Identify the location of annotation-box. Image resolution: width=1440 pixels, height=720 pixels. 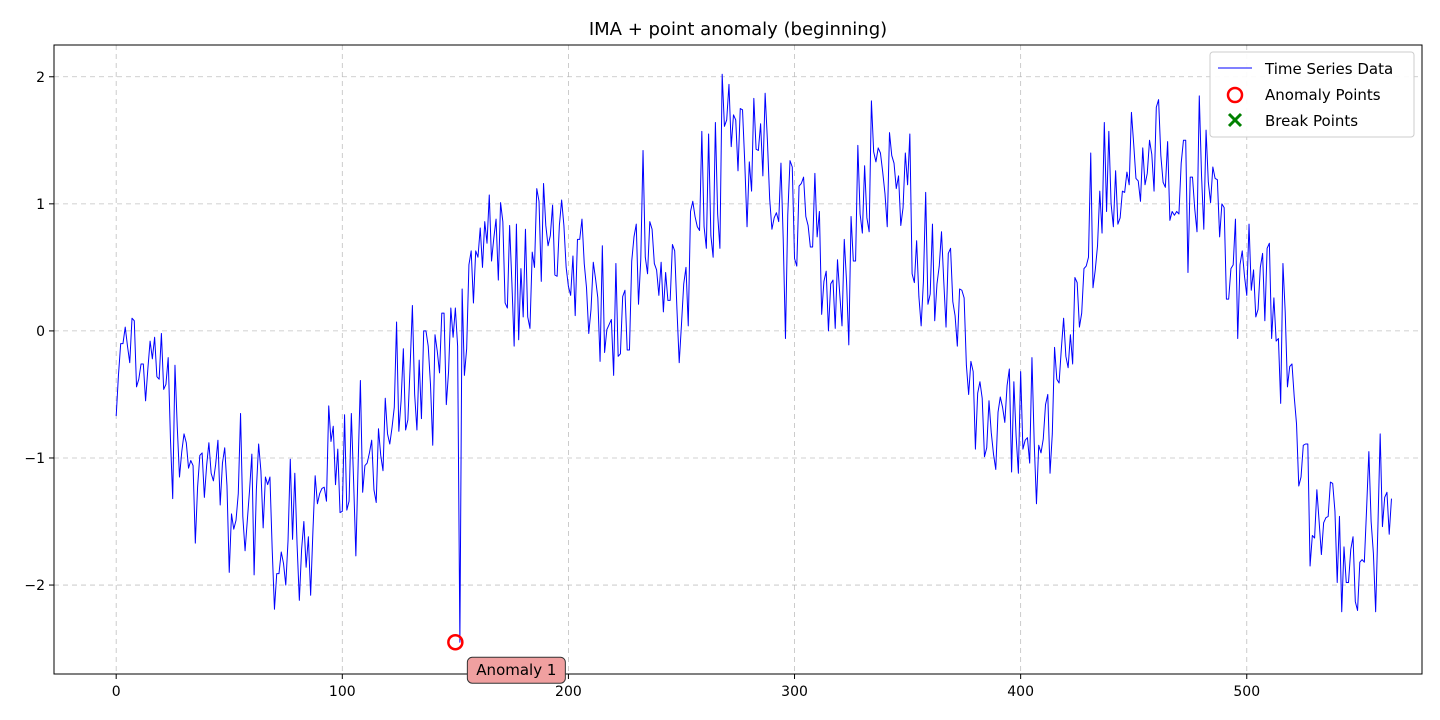
(516, 670).